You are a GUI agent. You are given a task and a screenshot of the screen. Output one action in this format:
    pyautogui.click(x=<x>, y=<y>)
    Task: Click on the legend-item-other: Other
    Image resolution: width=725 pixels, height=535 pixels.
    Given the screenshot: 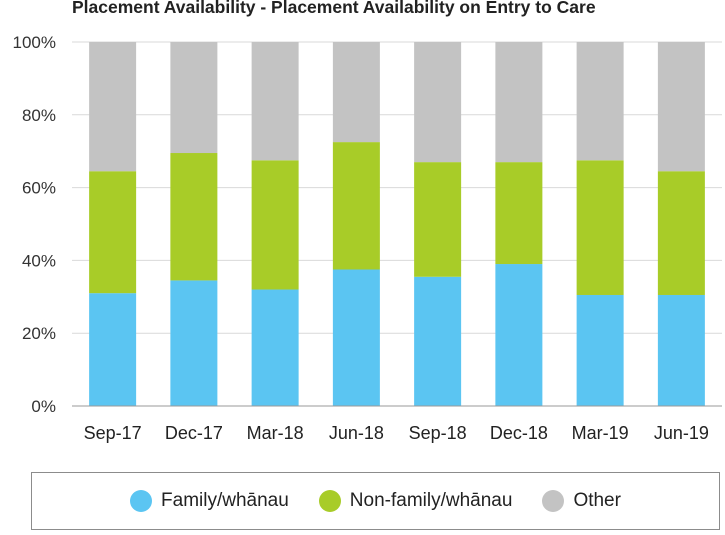 What is the action you would take?
    pyautogui.click(x=581, y=501)
    